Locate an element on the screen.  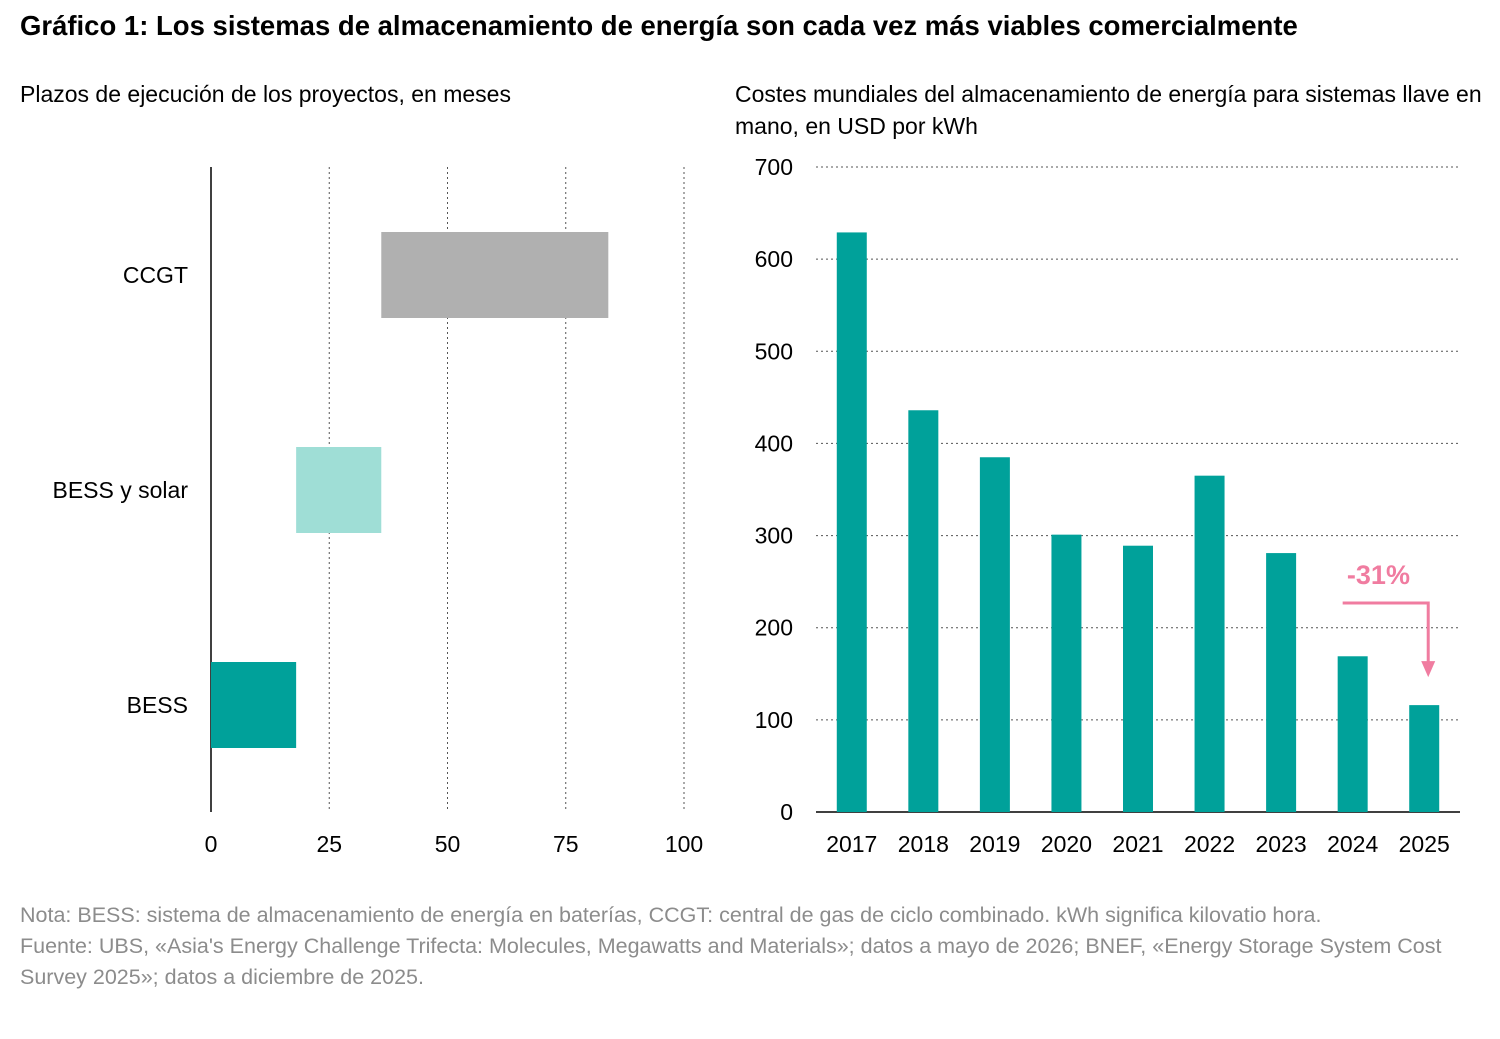
x-tick-label: 2020 is located at coordinates (1066, 844).